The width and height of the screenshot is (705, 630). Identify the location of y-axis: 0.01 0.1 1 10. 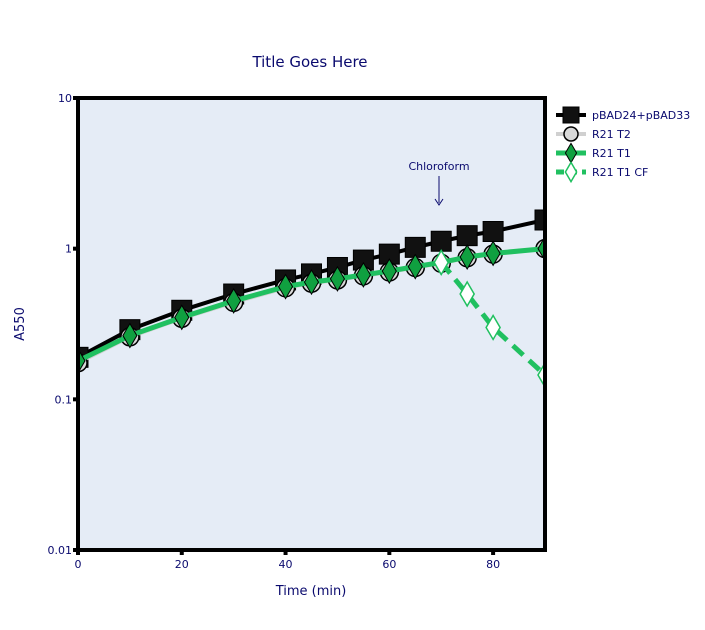
(63, 324).